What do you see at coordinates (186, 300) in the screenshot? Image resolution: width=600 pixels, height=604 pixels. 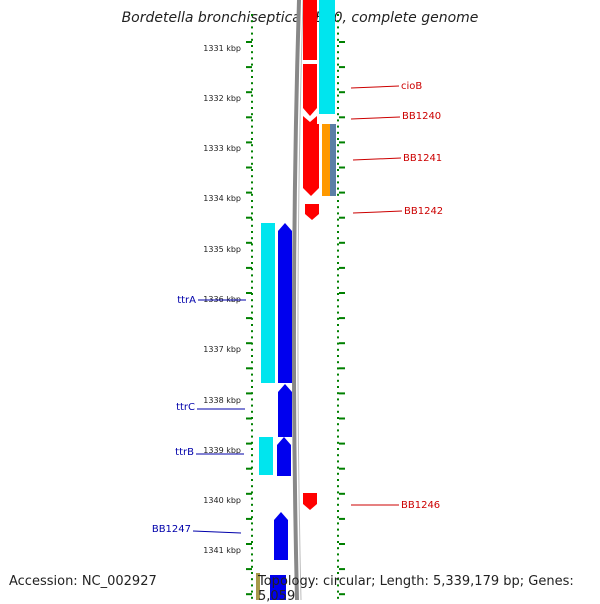 I see `gene-label-ttrA: ttrA` at bounding box center [186, 300].